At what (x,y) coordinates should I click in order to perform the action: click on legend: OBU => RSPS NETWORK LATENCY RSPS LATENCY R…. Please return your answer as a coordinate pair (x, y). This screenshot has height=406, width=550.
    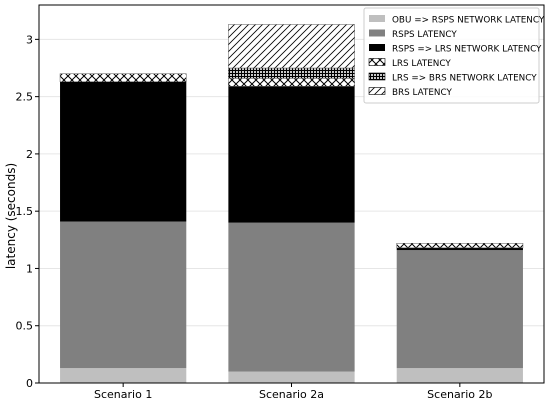
    Looking at the image, I should click on (454, 55).